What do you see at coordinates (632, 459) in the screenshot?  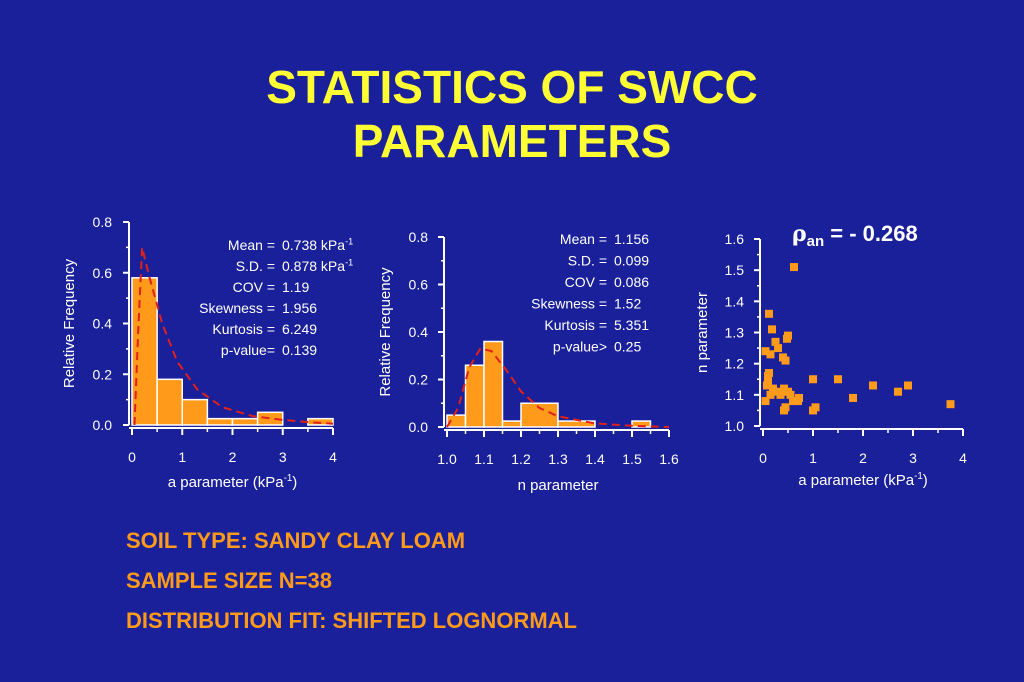 I see `x-tick-label: 1.5` at bounding box center [632, 459].